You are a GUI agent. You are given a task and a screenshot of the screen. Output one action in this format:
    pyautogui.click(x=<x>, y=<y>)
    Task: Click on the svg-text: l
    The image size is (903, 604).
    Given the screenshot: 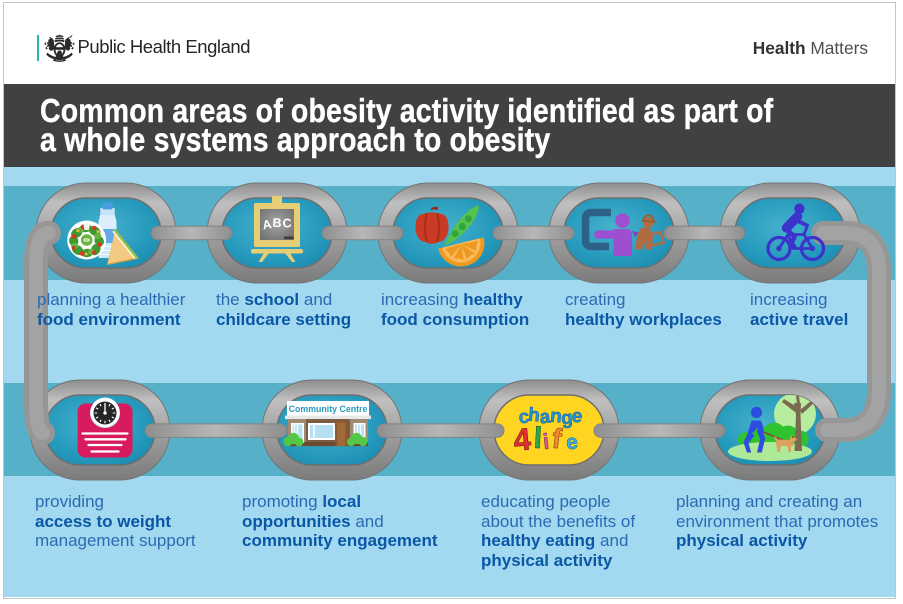 What is the action you would take?
    pyautogui.click(x=538, y=438)
    